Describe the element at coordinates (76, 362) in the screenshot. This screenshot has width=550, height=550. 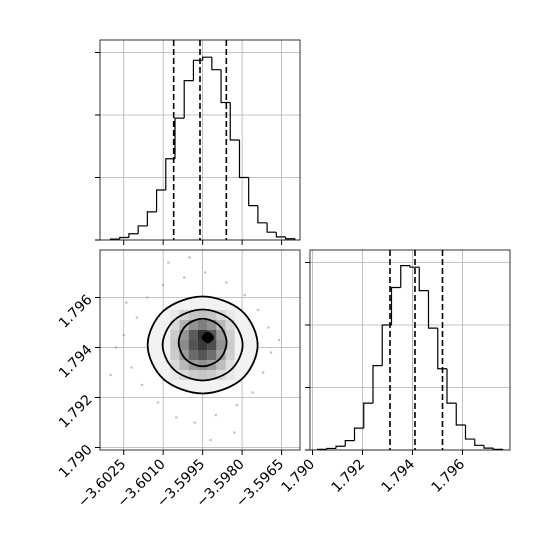
I see `y-tick-label: 1.794` at that location.